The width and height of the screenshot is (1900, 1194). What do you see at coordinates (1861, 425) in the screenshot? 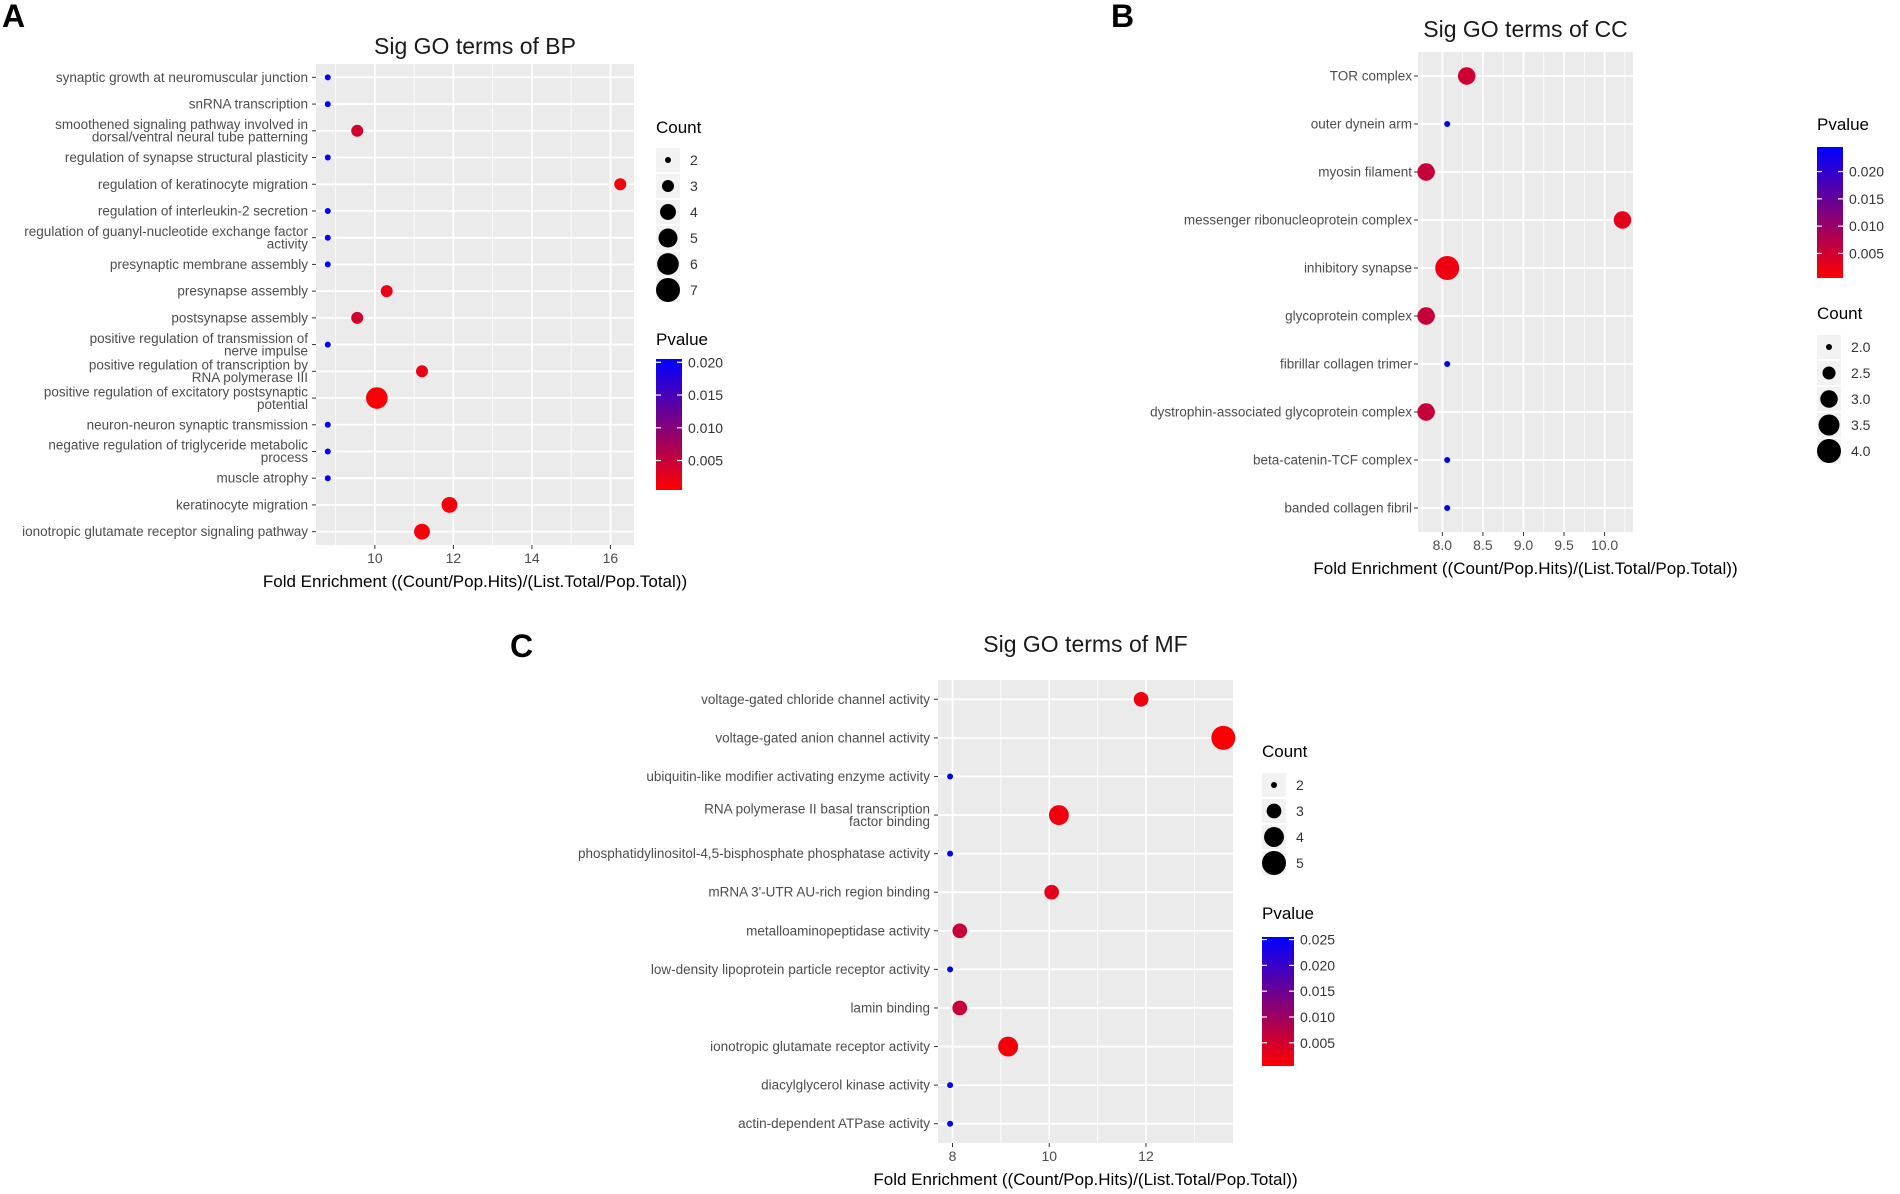
I see `count-key-label: 3.5` at bounding box center [1861, 425].